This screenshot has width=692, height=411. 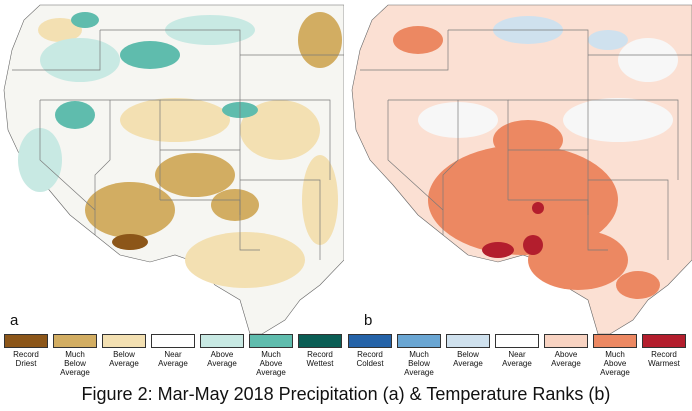 I want to click on legend-item-record-warmest: Record Warmest, so click(x=664, y=351).